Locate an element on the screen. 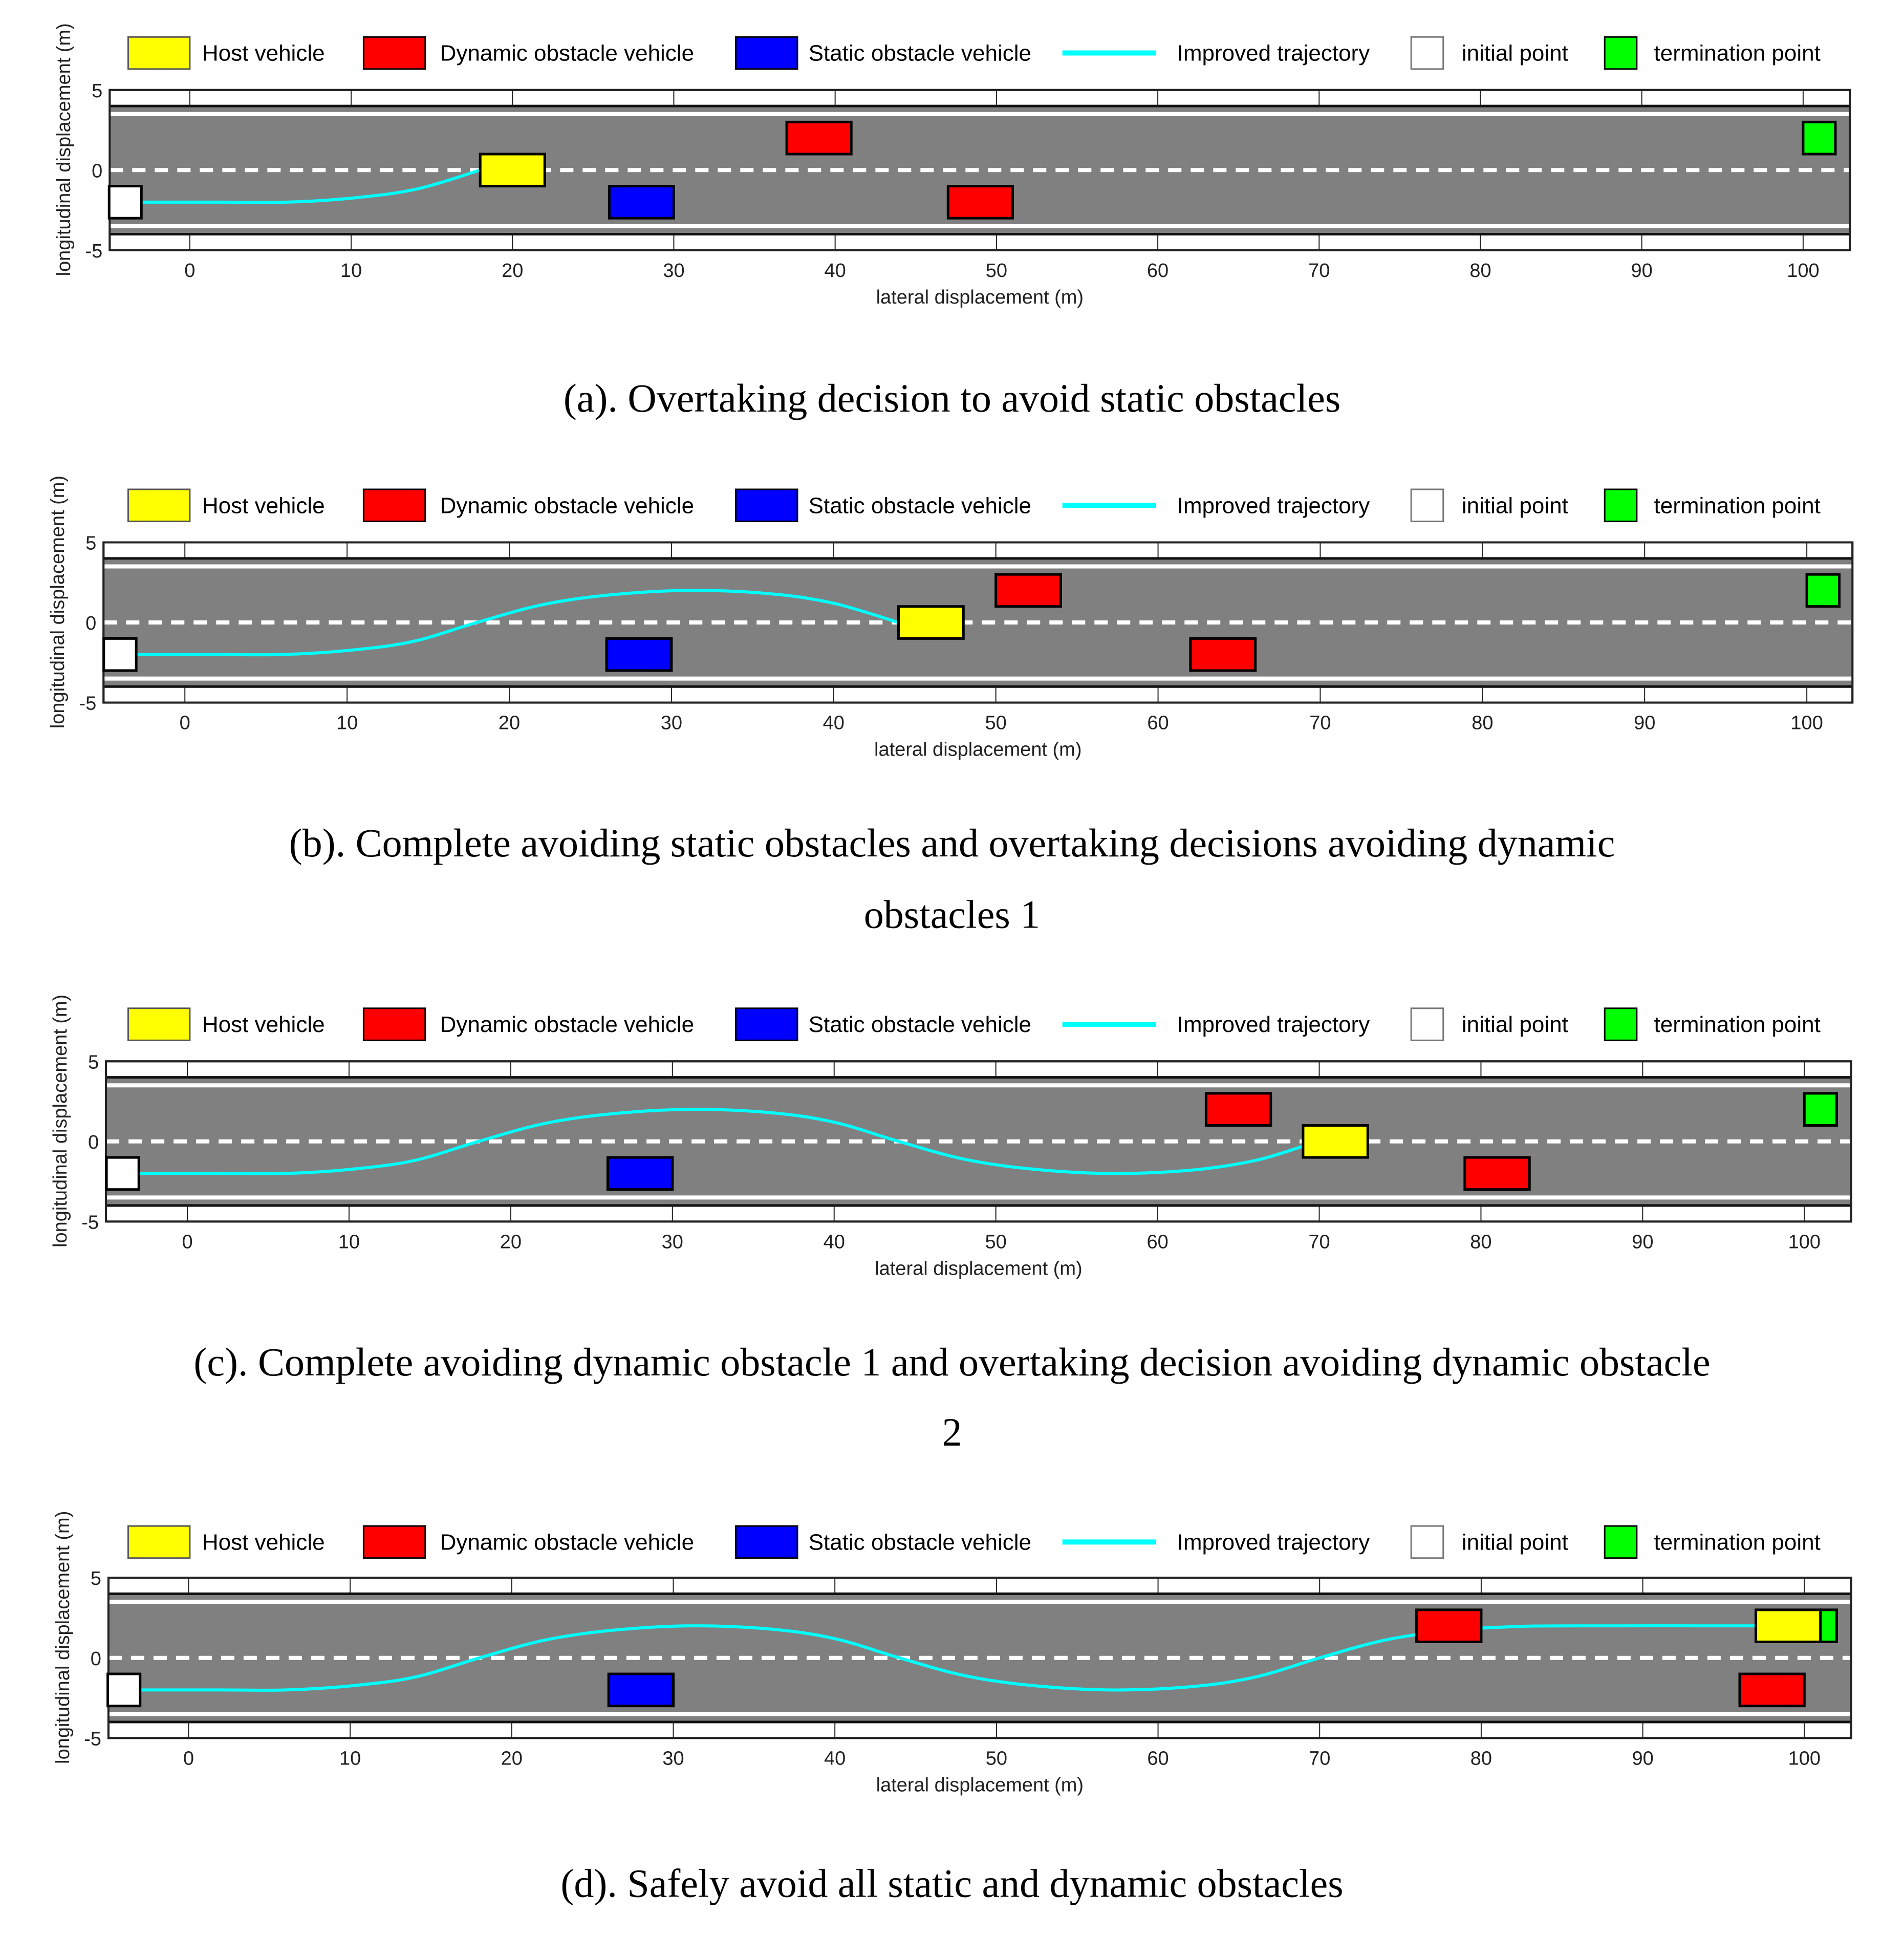 This screenshot has height=1937, width=1904. static-vehicle is located at coordinates (639, 655).